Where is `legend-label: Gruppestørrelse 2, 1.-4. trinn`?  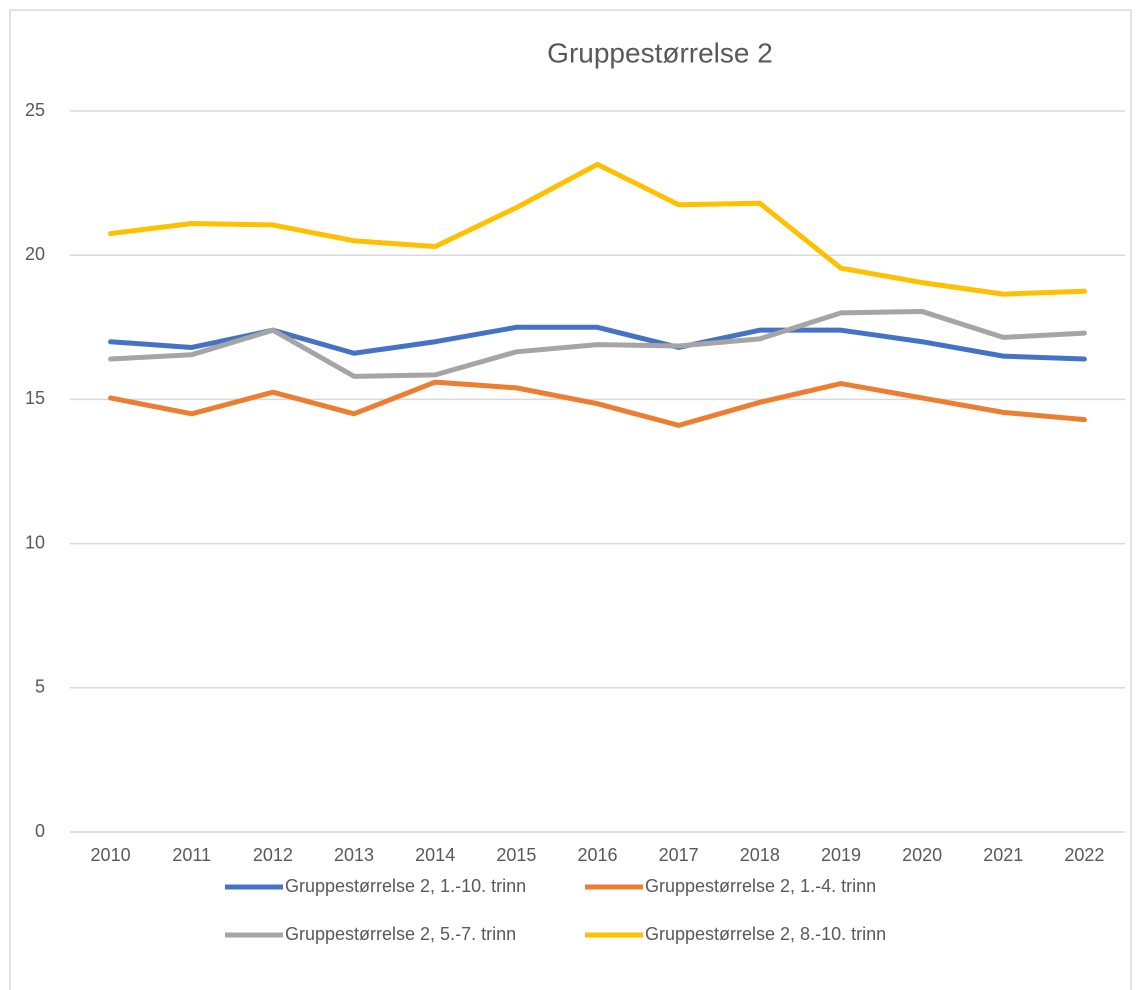 legend-label: Gruppestørrelse 2, 1.-4. trinn is located at coordinates (760, 886).